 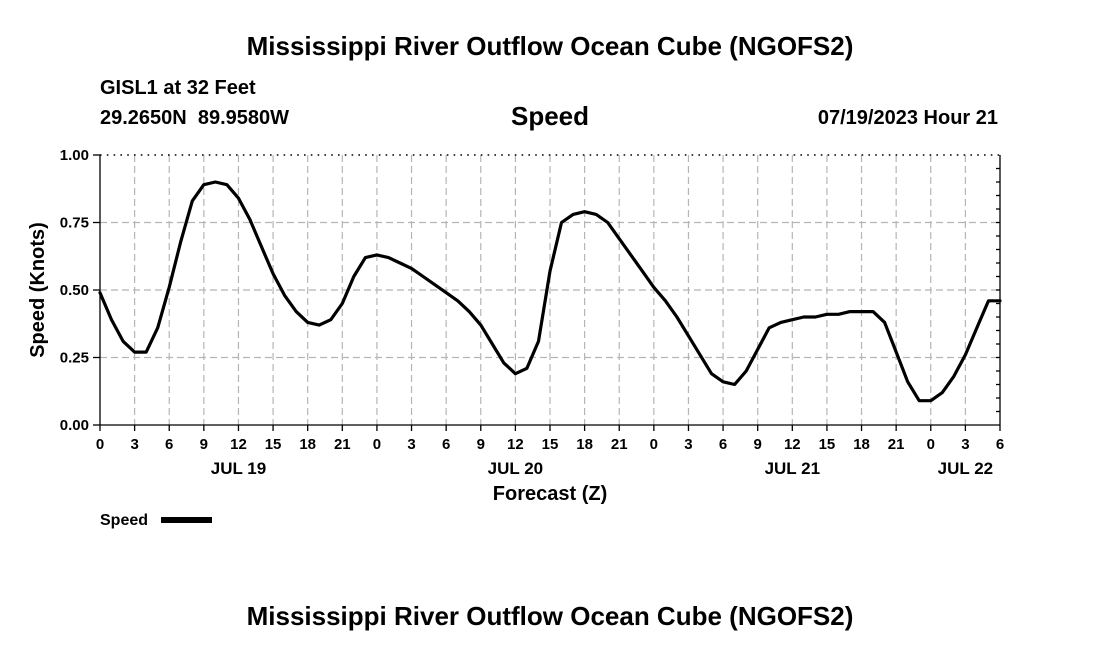 What do you see at coordinates (124, 520) in the screenshot?
I see `legend-label: Speed` at bounding box center [124, 520].